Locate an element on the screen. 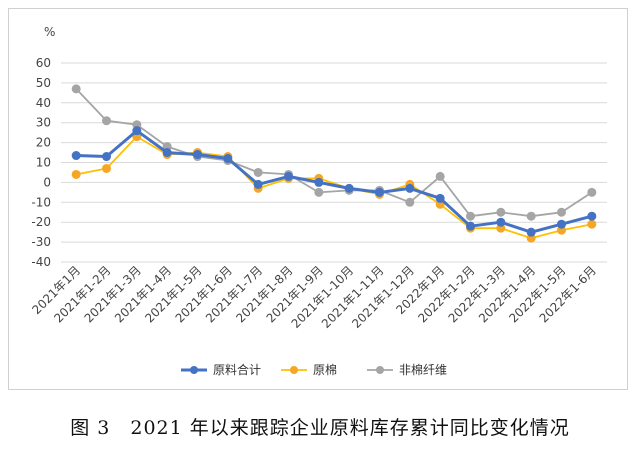 This screenshot has width=640, height=455. y-tick-label: 60 is located at coordinates (43, 63).